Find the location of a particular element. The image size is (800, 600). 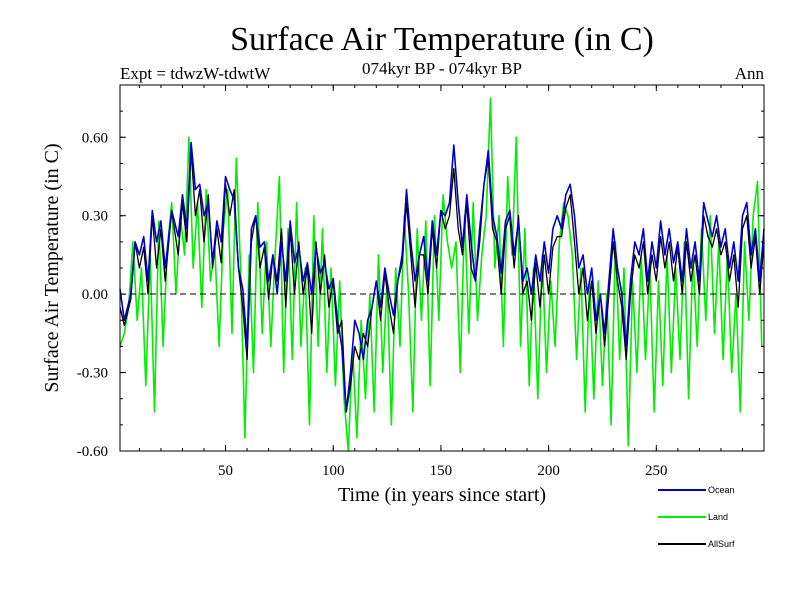

chart-title: Surface Air Temperature (in C) is located at coordinates (442, 39).